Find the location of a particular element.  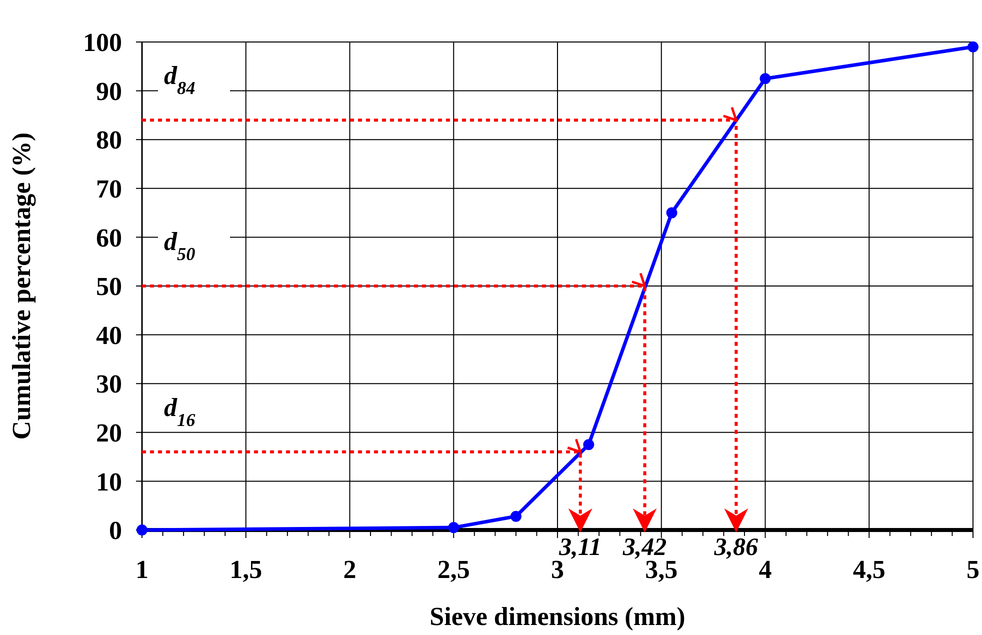

y-tick-label: 100 is located at coordinates (102, 43).